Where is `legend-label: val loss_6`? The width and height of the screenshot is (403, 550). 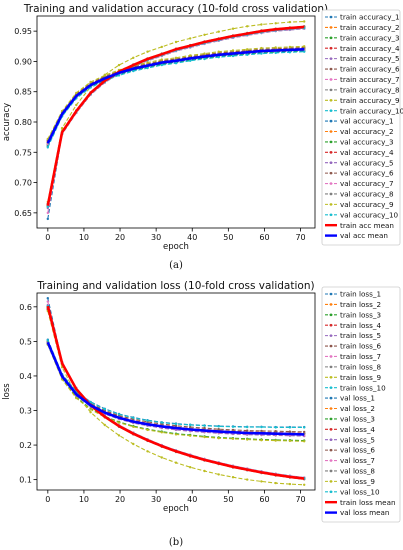
legend-label: val loss_6 is located at coordinates (357, 450).